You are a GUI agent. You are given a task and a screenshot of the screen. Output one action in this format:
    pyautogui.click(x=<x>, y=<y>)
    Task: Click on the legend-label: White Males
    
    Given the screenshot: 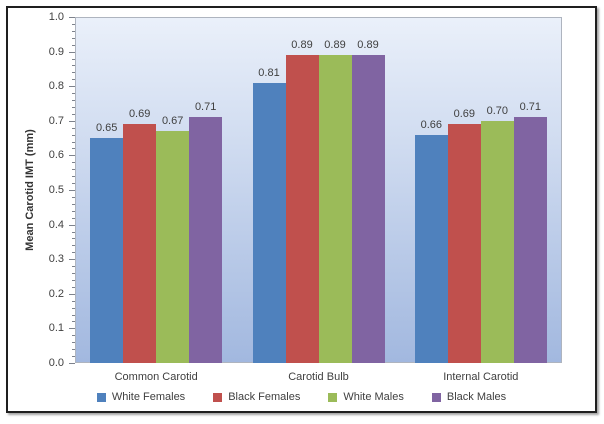 What is the action you would take?
    pyautogui.click(x=373, y=397)
    